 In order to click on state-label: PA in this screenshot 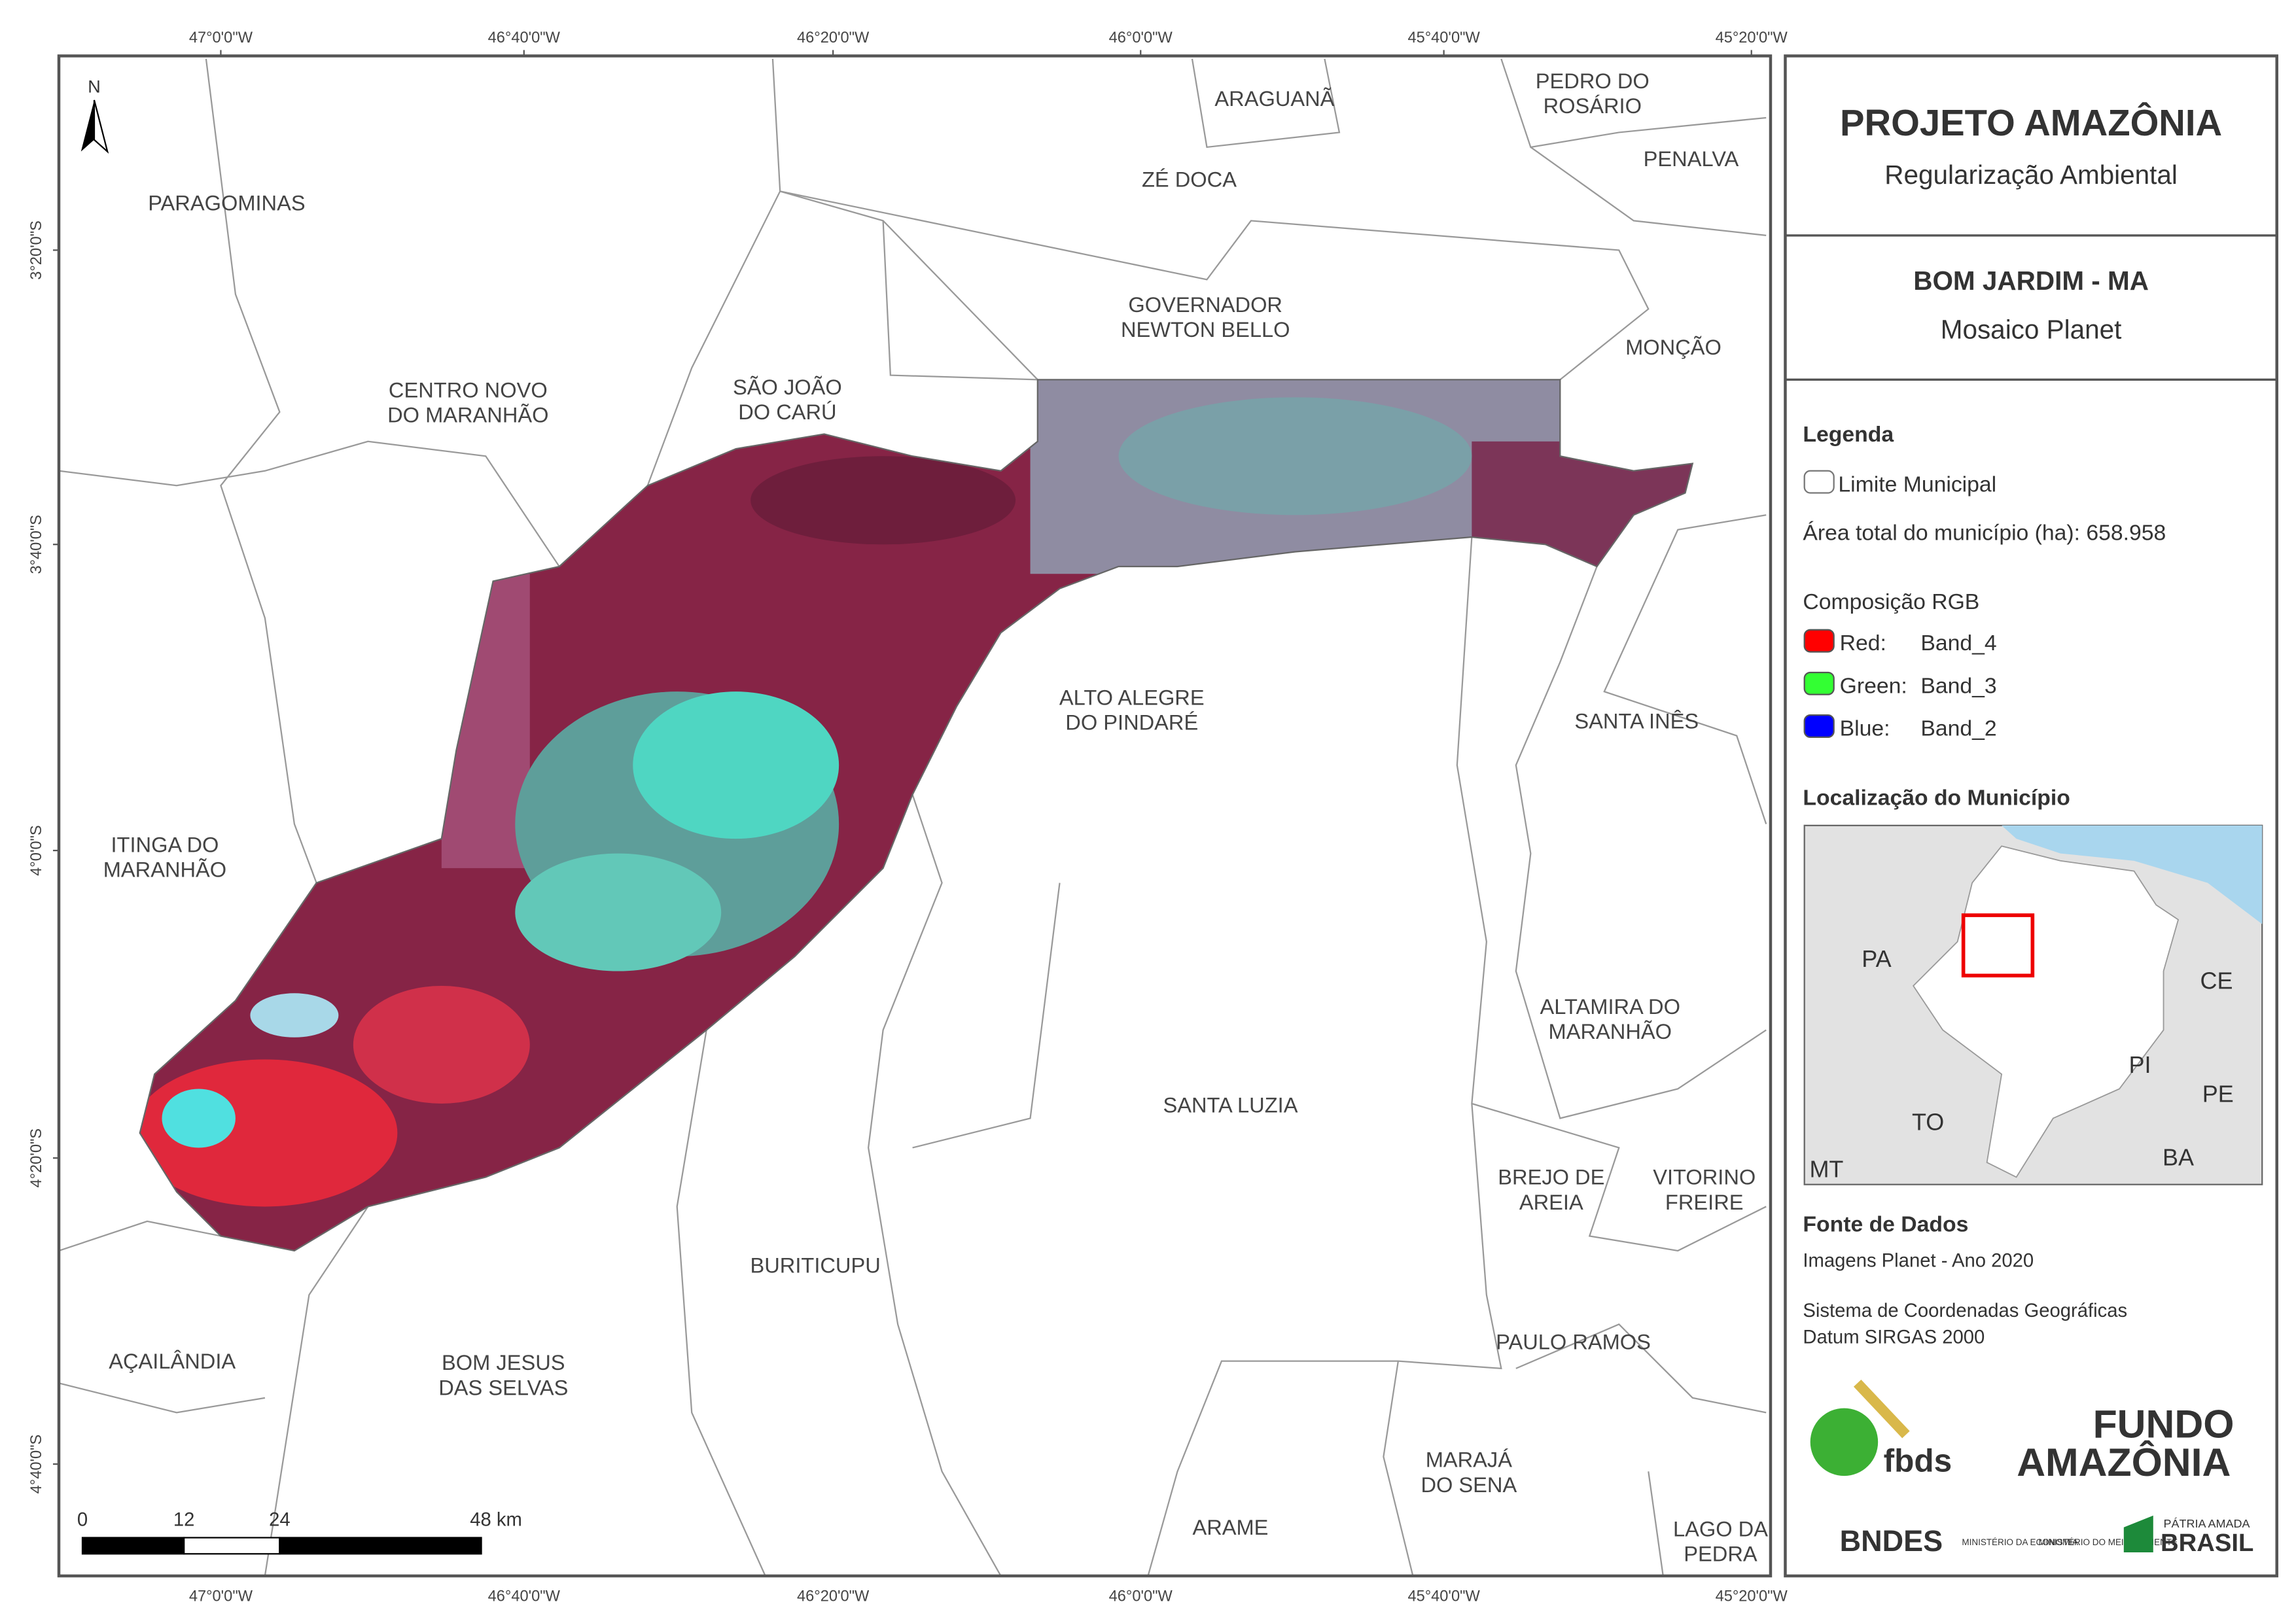, I will do `click(1876, 959)`.